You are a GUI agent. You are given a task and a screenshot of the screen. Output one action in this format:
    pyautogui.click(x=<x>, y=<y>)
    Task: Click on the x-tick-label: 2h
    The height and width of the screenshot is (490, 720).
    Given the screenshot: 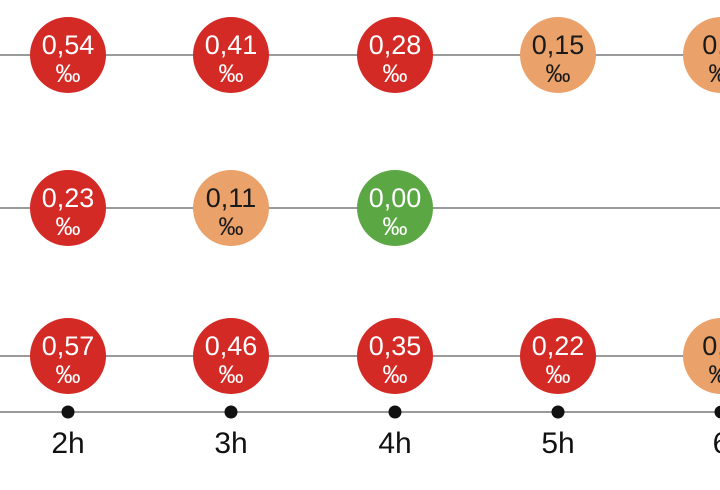 What is the action you would take?
    pyautogui.click(x=67, y=443)
    